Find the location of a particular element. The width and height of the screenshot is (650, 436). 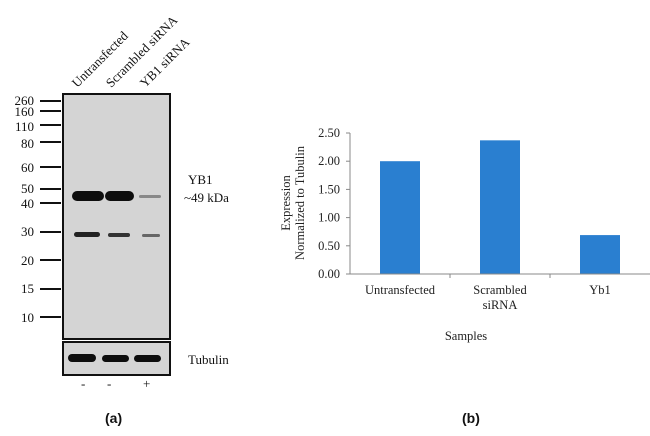

target-protein-size: ~49 kDa is located at coordinates (206, 197).